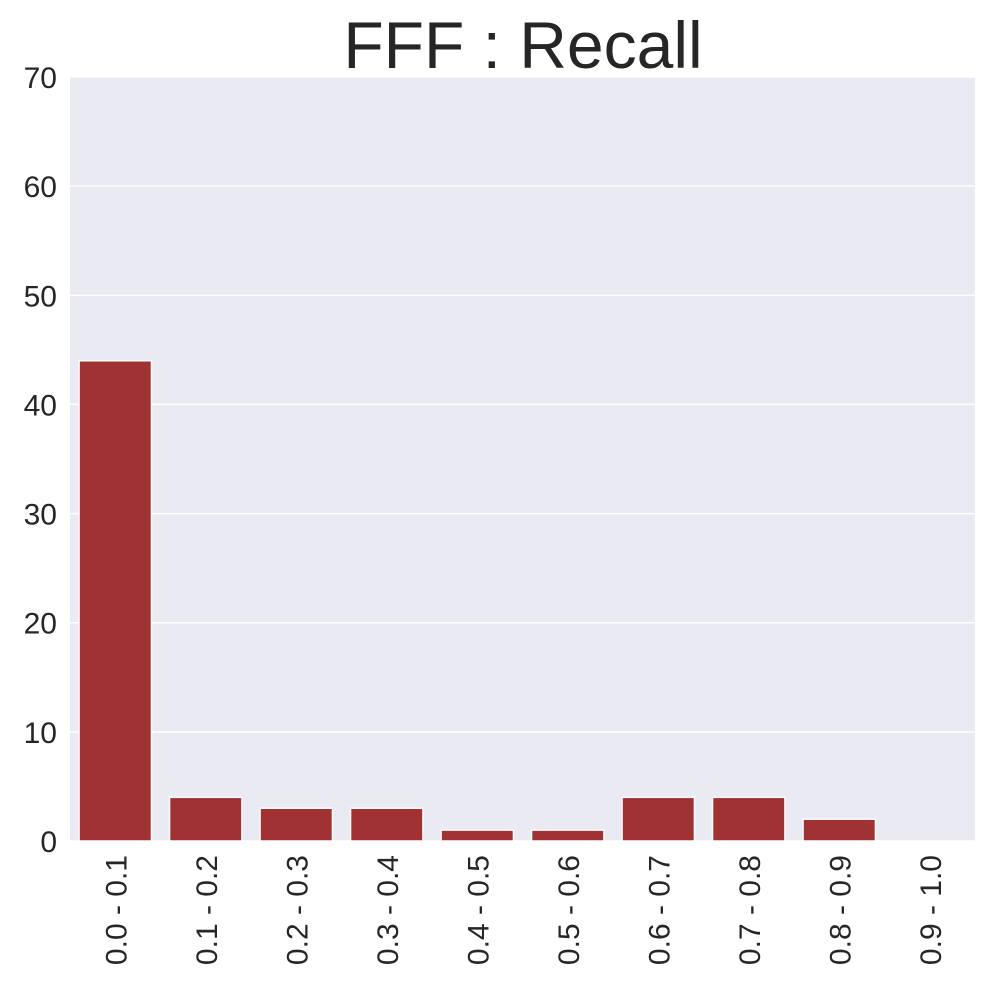 This screenshot has width=1000, height=1000. What do you see at coordinates (522, 45) in the screenshot?
I see `chart-title: FFF : Recall` at bounding box center [522, 45].